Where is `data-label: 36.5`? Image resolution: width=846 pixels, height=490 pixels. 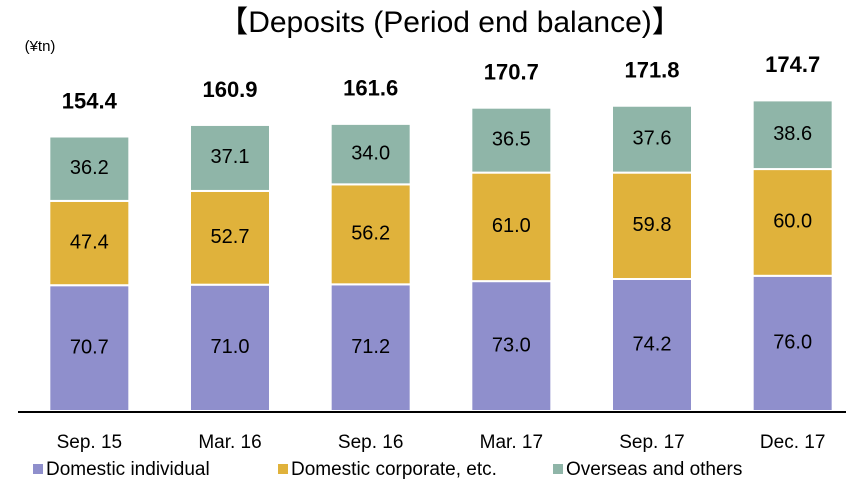
data-label: 36.5 is located at coordinates (511, 139).